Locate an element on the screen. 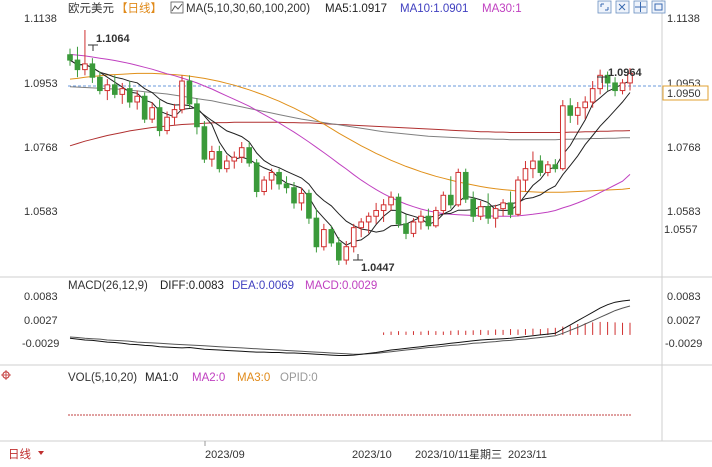 The width and height of the screenshot is (712, 467). fullscreen-icon is located at coordinates (658, 7).